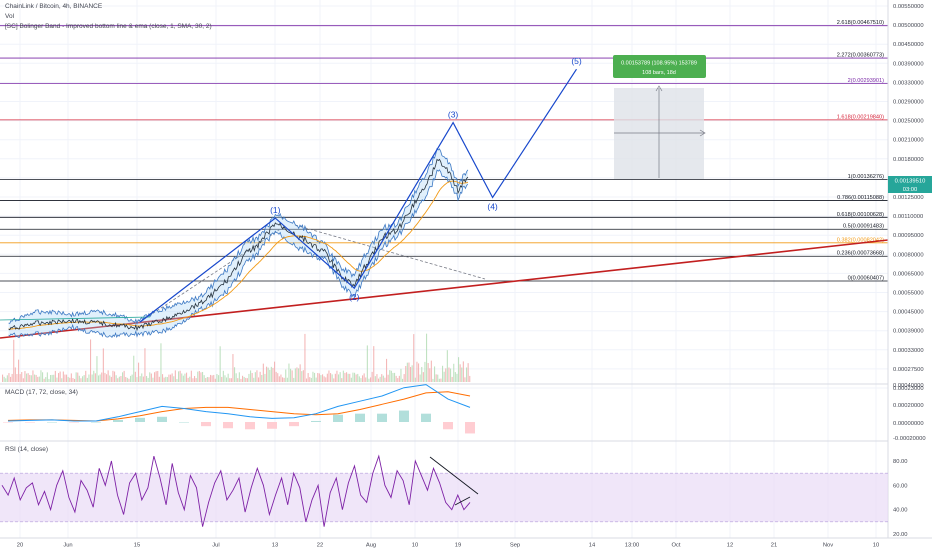 This screenshot has width=932, height=550. I want to click on fib-level-label: 2(0.00293901), so click(866, 81).